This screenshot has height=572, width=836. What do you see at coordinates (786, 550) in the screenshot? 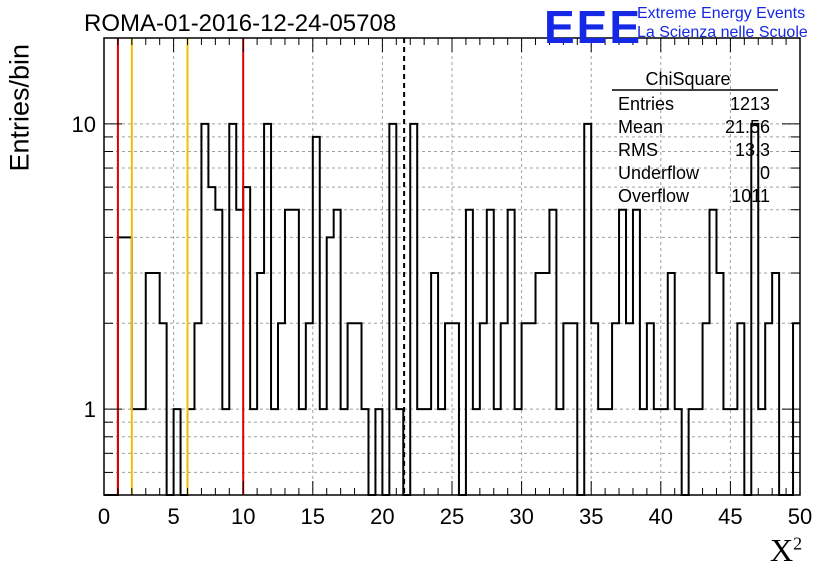
I see `x-axis-label: X2` at bounding box center [786, 550].